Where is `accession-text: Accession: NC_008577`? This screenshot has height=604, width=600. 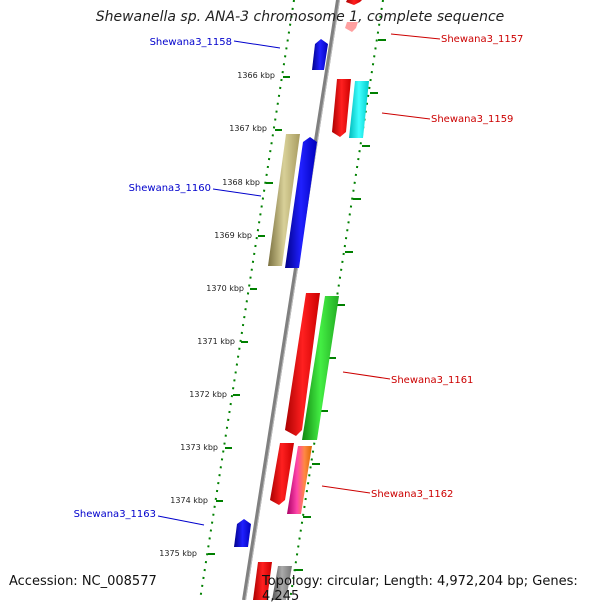 accession-text: Accession: NC_008577 is located at coordinates (83, 581).